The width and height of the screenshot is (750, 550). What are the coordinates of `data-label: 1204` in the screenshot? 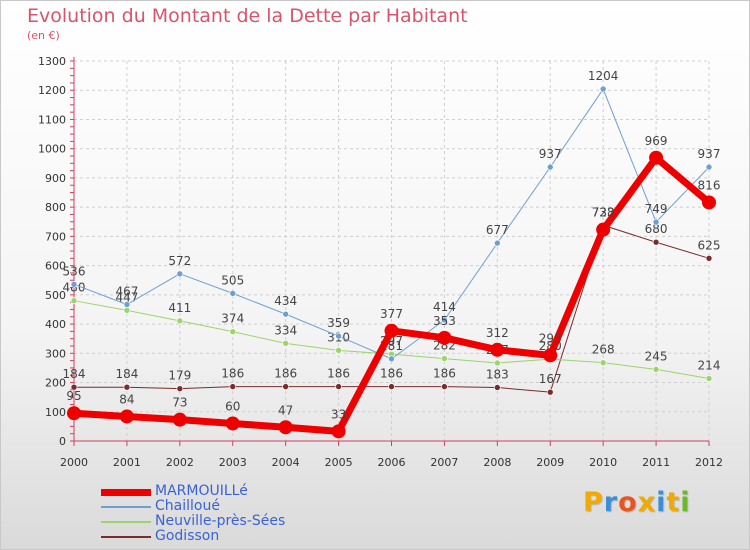 It's located at (603, 76).